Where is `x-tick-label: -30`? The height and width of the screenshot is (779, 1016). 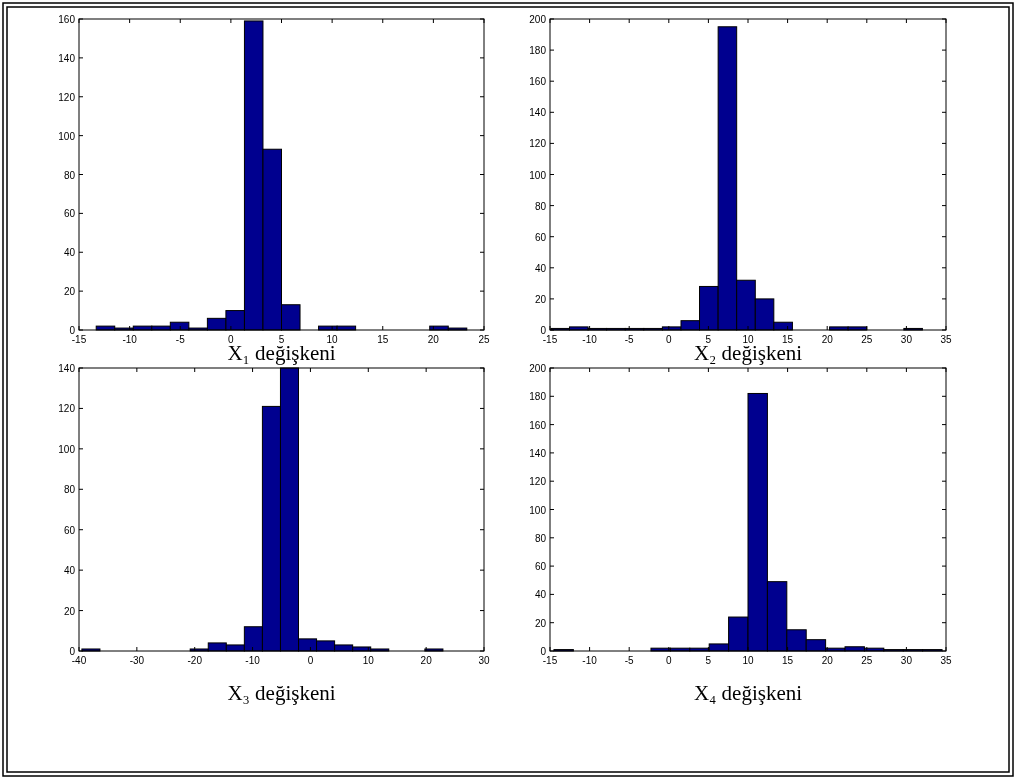
x-tick-label: -30 is located at coordinates (137, 660).